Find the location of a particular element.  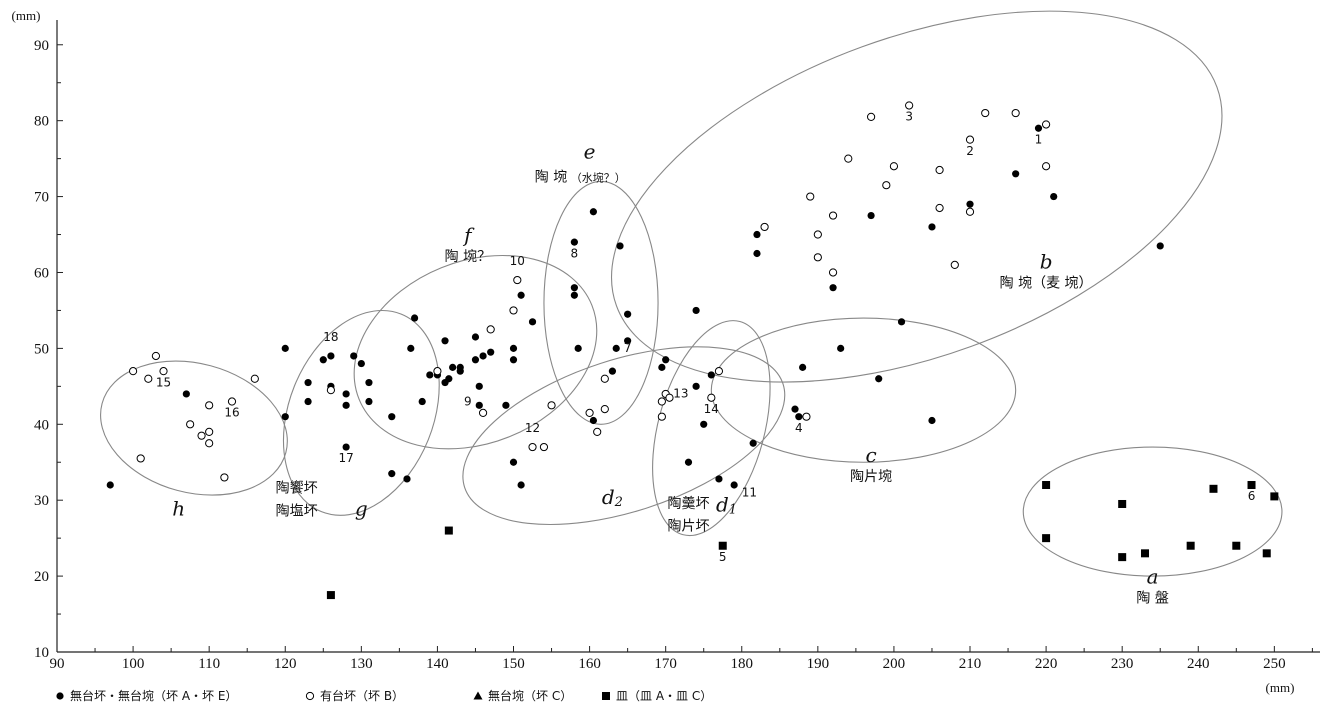

group-letter-h: h is located at coordinates (178, 508).